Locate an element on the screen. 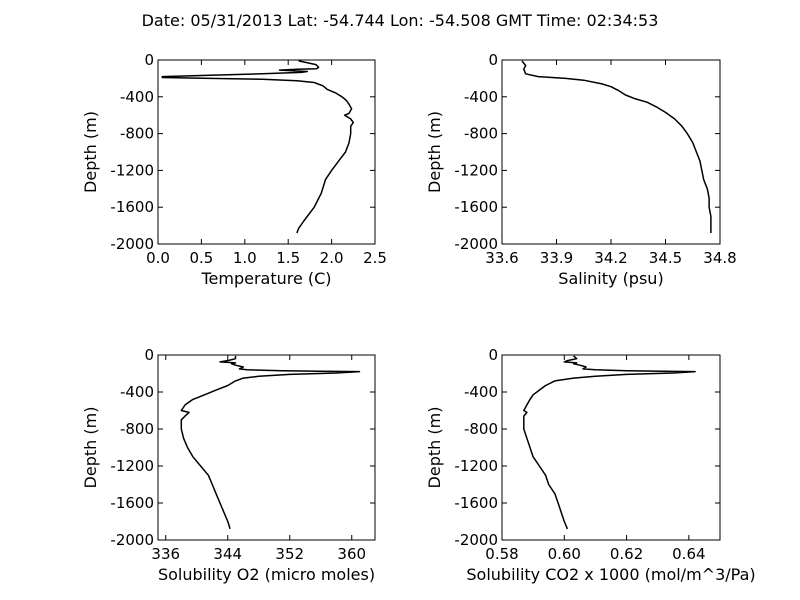 The height and width of the screenshot is (600, 800). x-tick-label: 2.5 is located at coordinates (375, 258).